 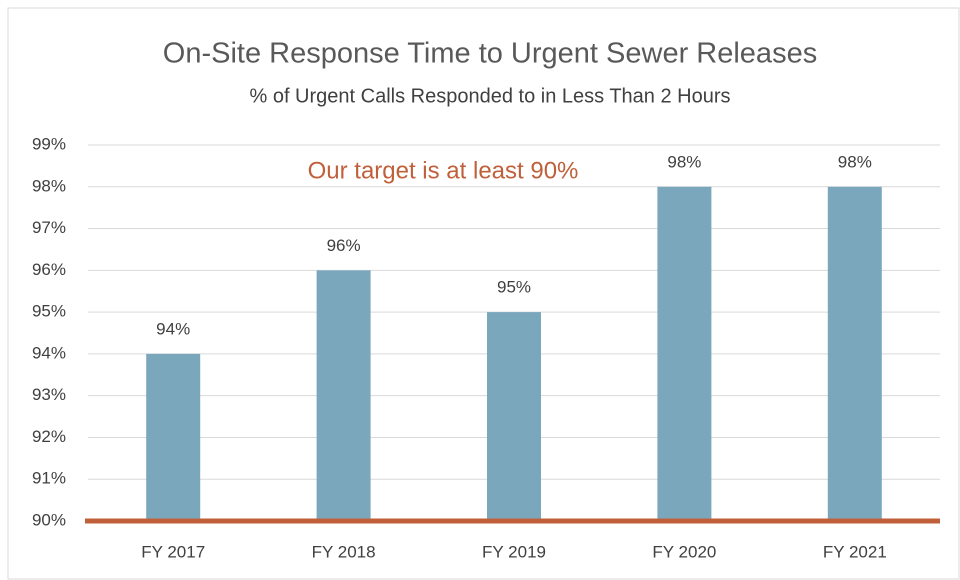 What do you see at coordinates (344, 551) in the screenshot?
I see `x-tick-label: FY 2018` at bounding box center [344, 551].